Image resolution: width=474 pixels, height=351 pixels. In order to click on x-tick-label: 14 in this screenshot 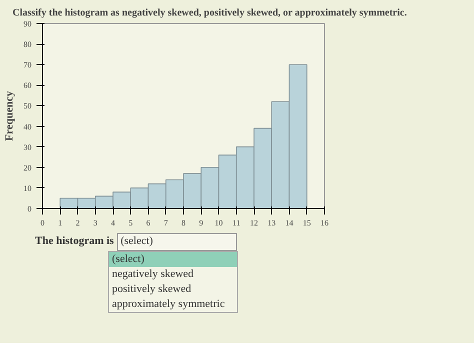, I will do `click(289, 223)`.